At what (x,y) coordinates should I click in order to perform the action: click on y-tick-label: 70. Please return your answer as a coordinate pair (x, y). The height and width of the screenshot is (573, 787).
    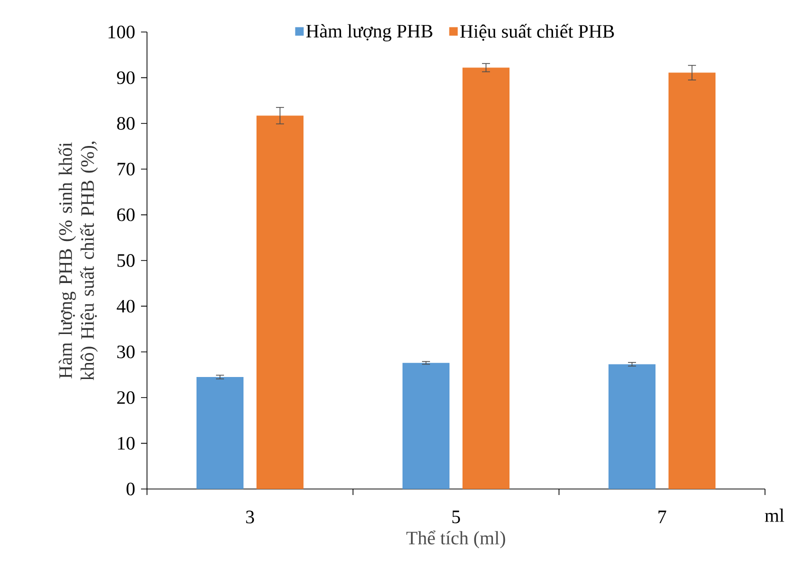
    Looking at the image, I should click on (126, 169).